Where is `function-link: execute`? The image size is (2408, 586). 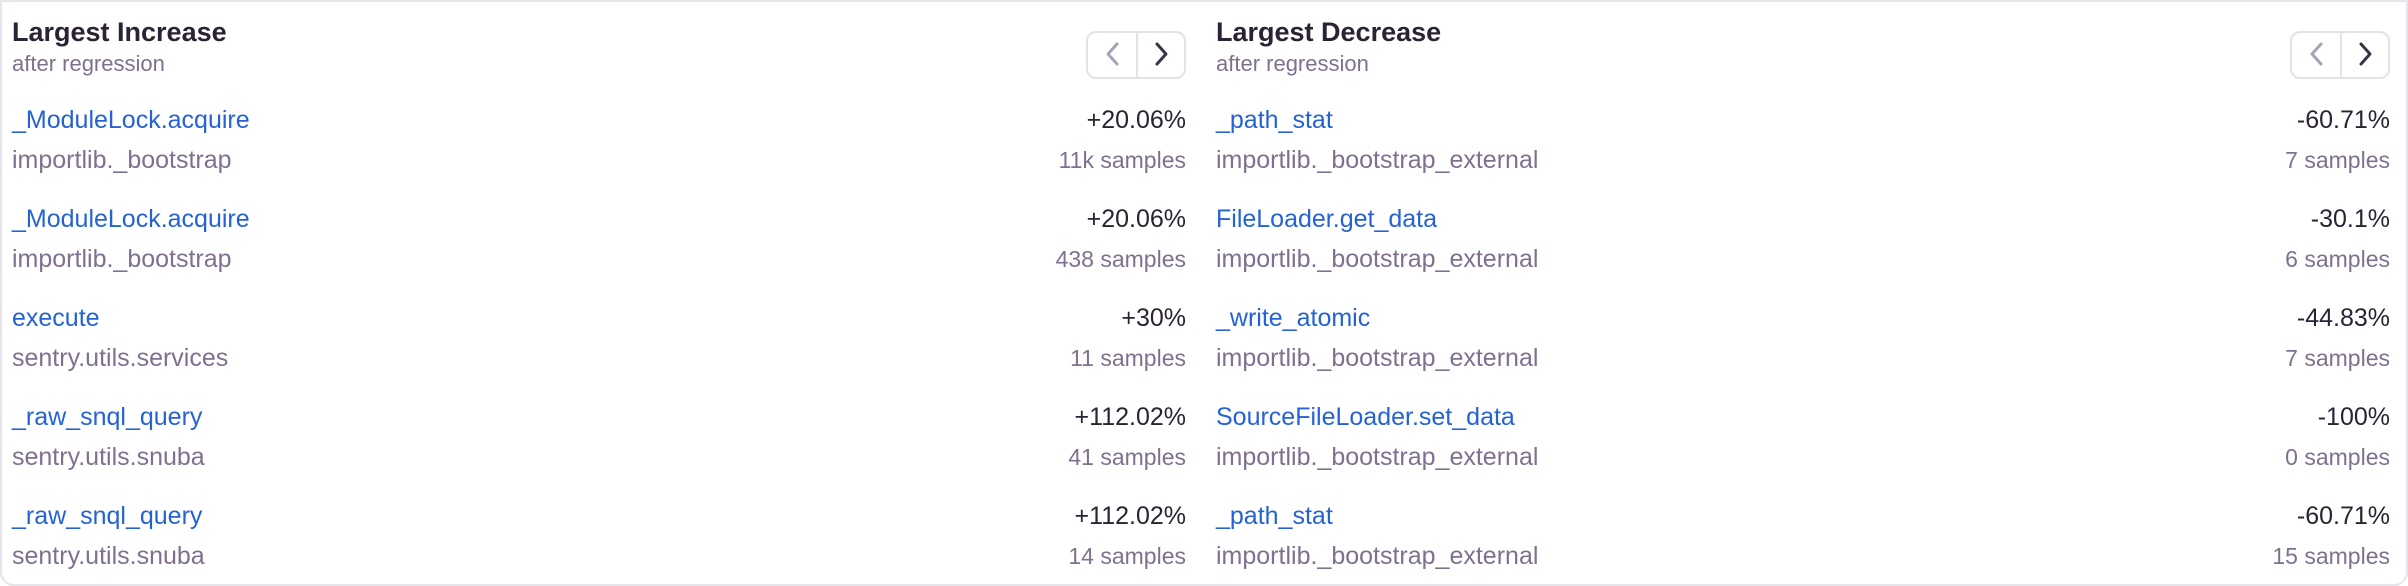 function-link: execute is located at coordinates (56, 318).